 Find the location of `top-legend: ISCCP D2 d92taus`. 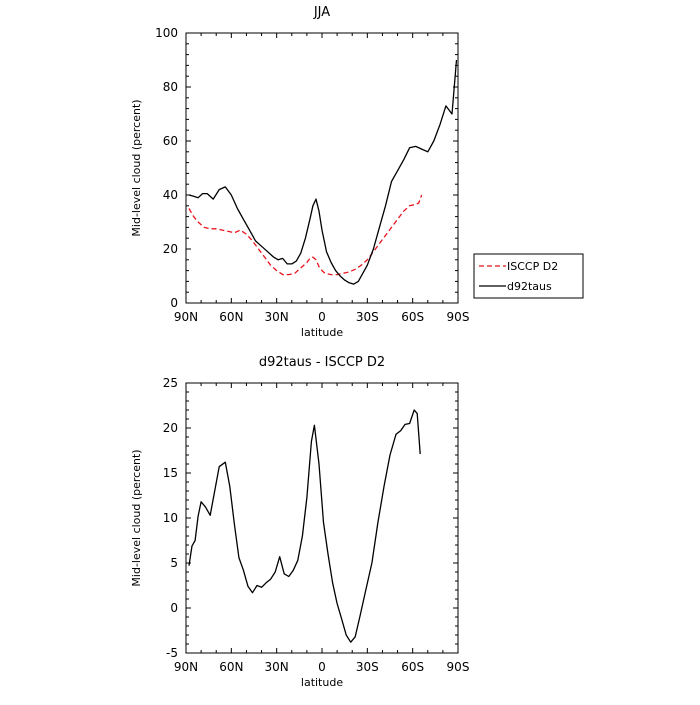

top-legend: ISCCP D2 d92taus is located at coordinates (528, 276).